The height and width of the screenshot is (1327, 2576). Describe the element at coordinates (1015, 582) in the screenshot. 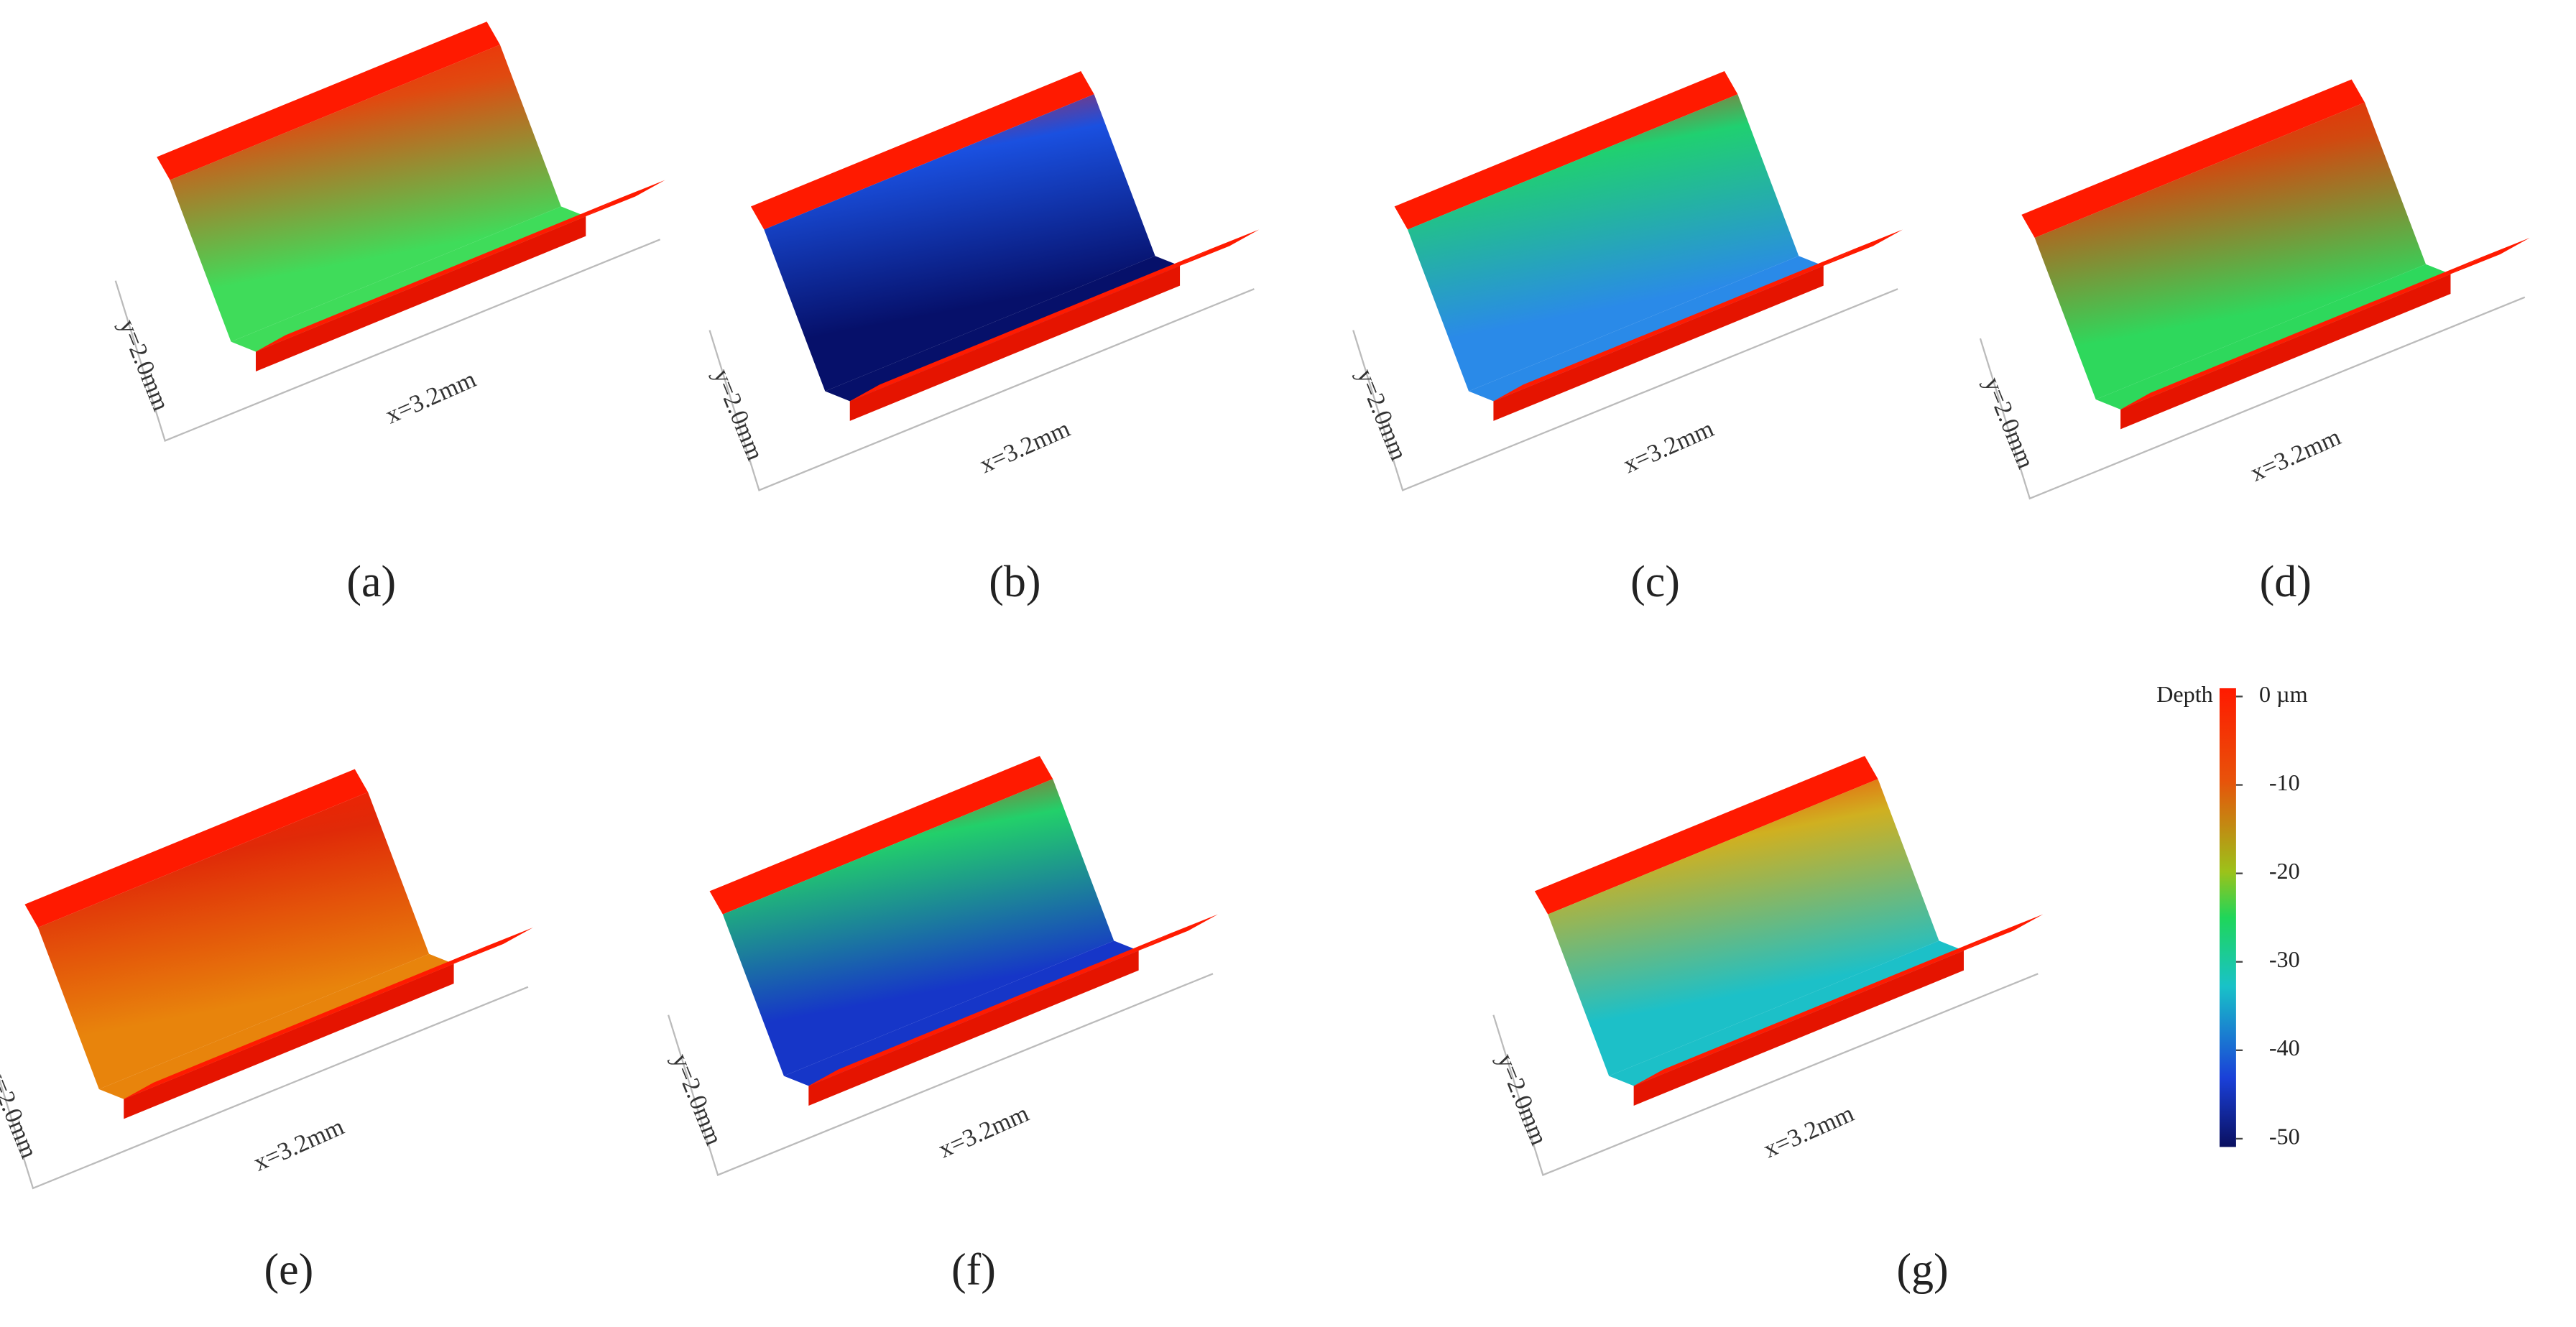

I see `panel-label: (b)` at that location.